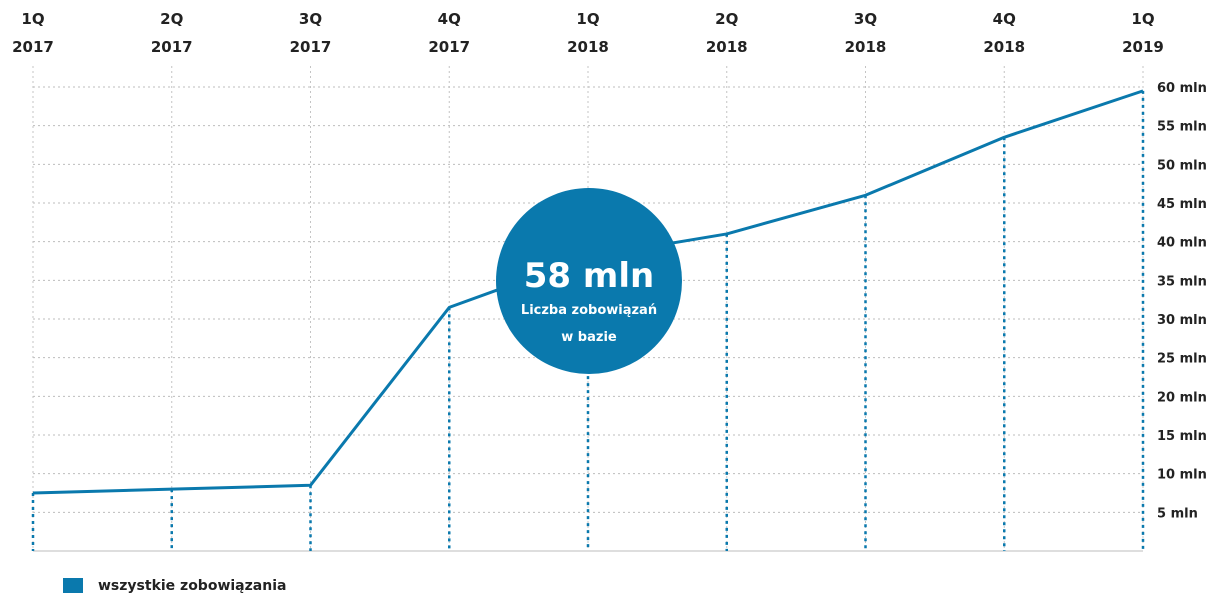 The height and width of the screenshot is (593, 1229). I want to click on y-tick-label: 20 mln, so click(1182, 397).